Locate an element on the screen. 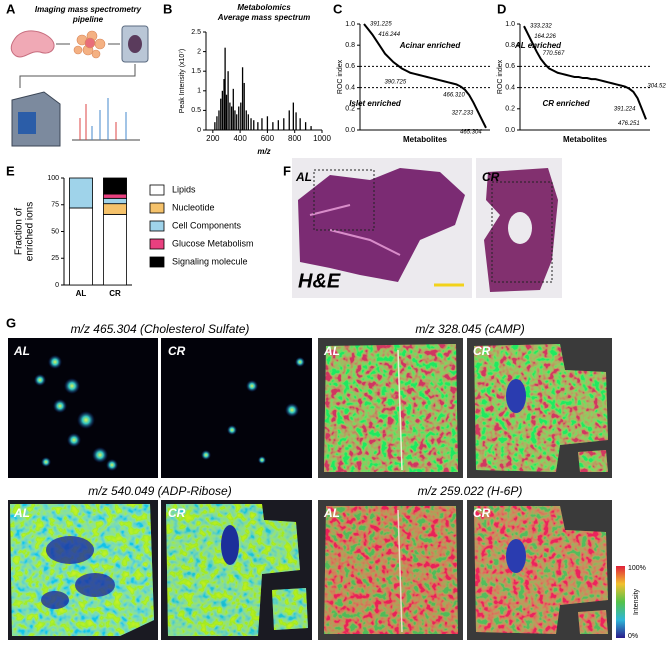 This screenshot has height=656, width=666. ims-title: m/z 540.049 (ADP-Ribose) is located at coordinates (159, 491).